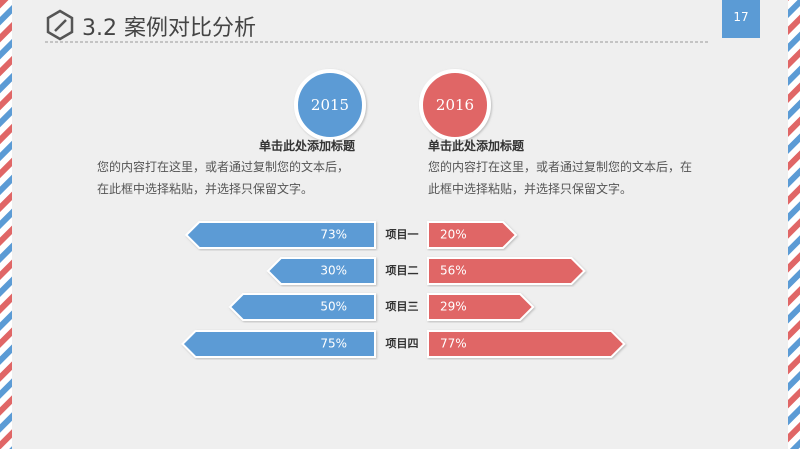 This screenshot has height=449, width=800. I want to click on year-label: 2016, so click(455, 105).